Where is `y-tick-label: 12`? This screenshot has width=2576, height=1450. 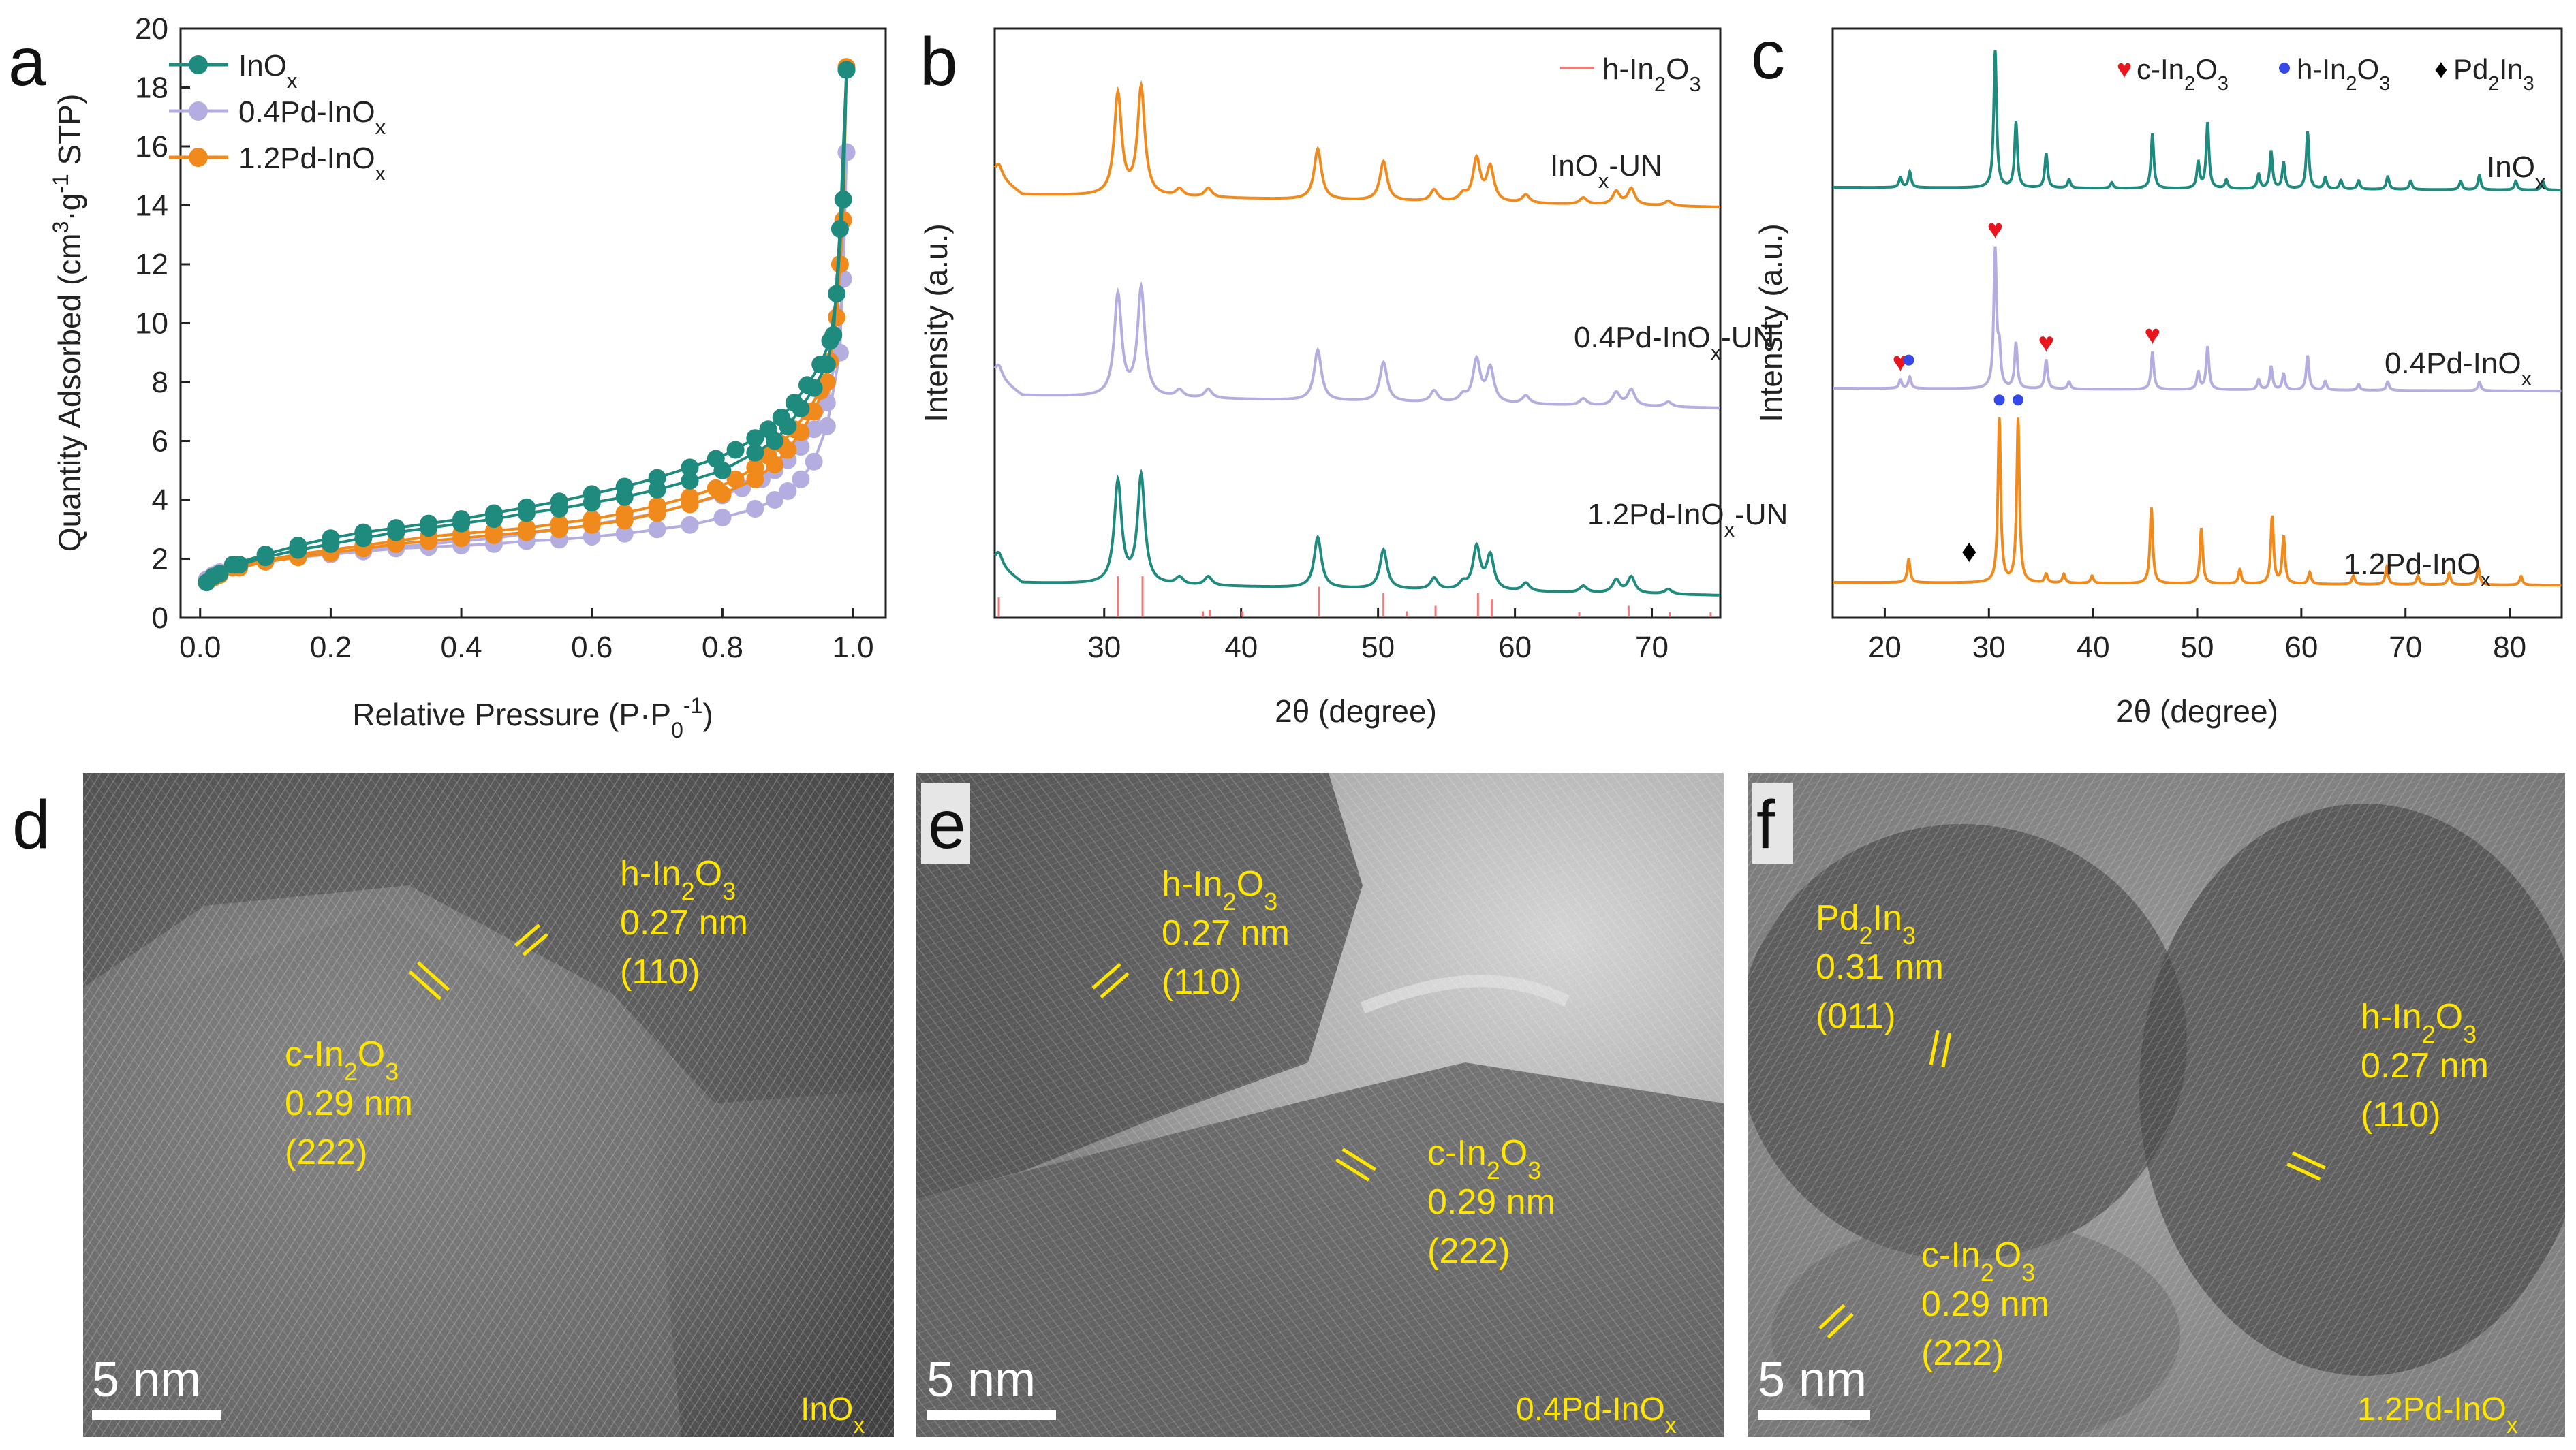
y-tick-label: 12 is located at coordinates (151, 264).